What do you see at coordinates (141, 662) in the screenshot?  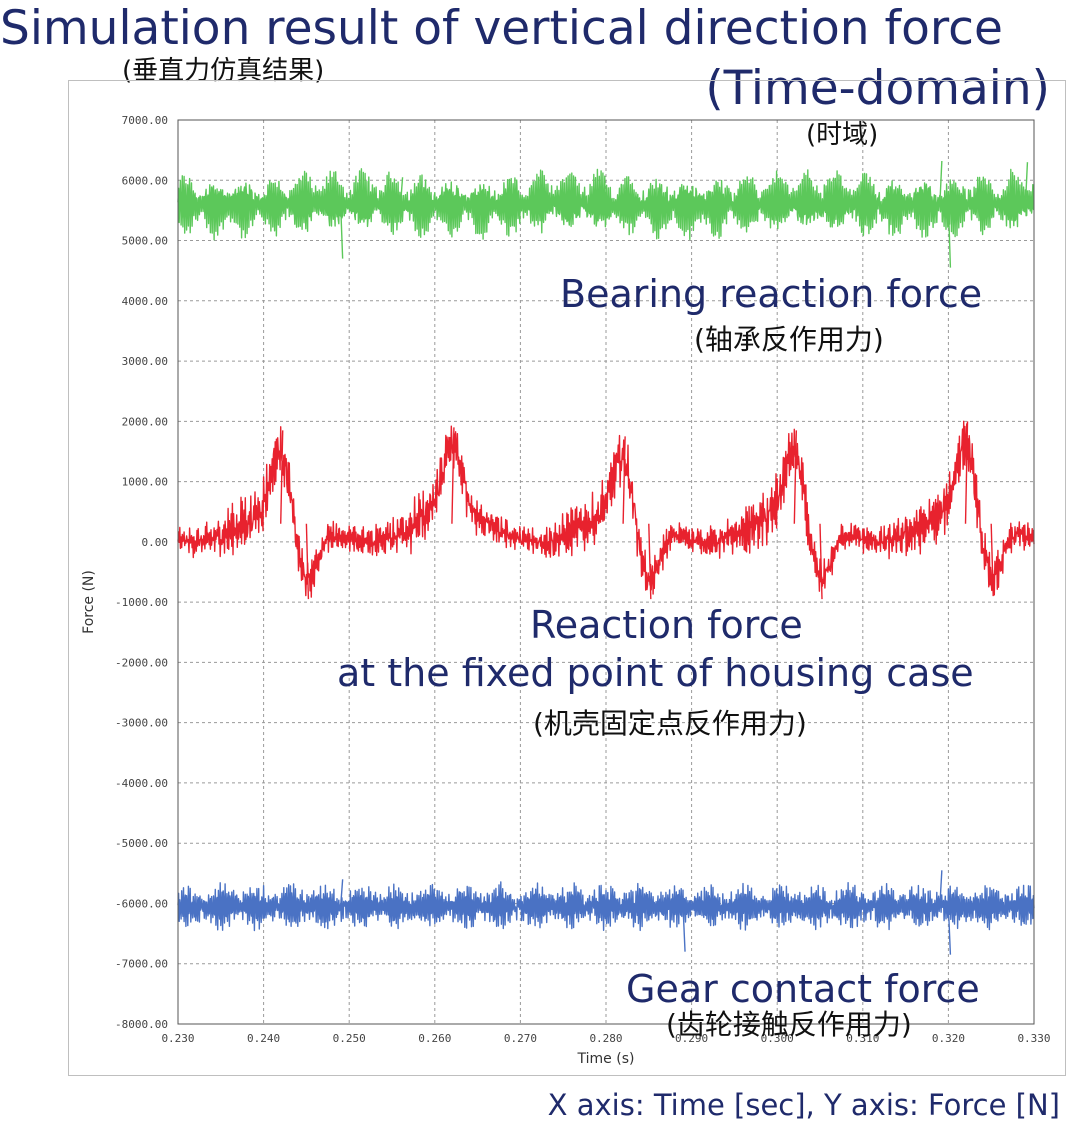 I see `y-tick-label: -2000.00` at bounding box center [141, 662].